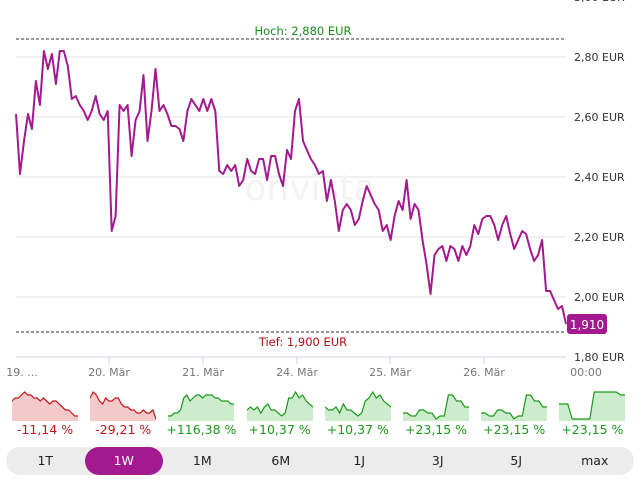 The height and width of the screenshot is (491, 642). I want to click on performance-label: +116,38 %, so click(201, 429).